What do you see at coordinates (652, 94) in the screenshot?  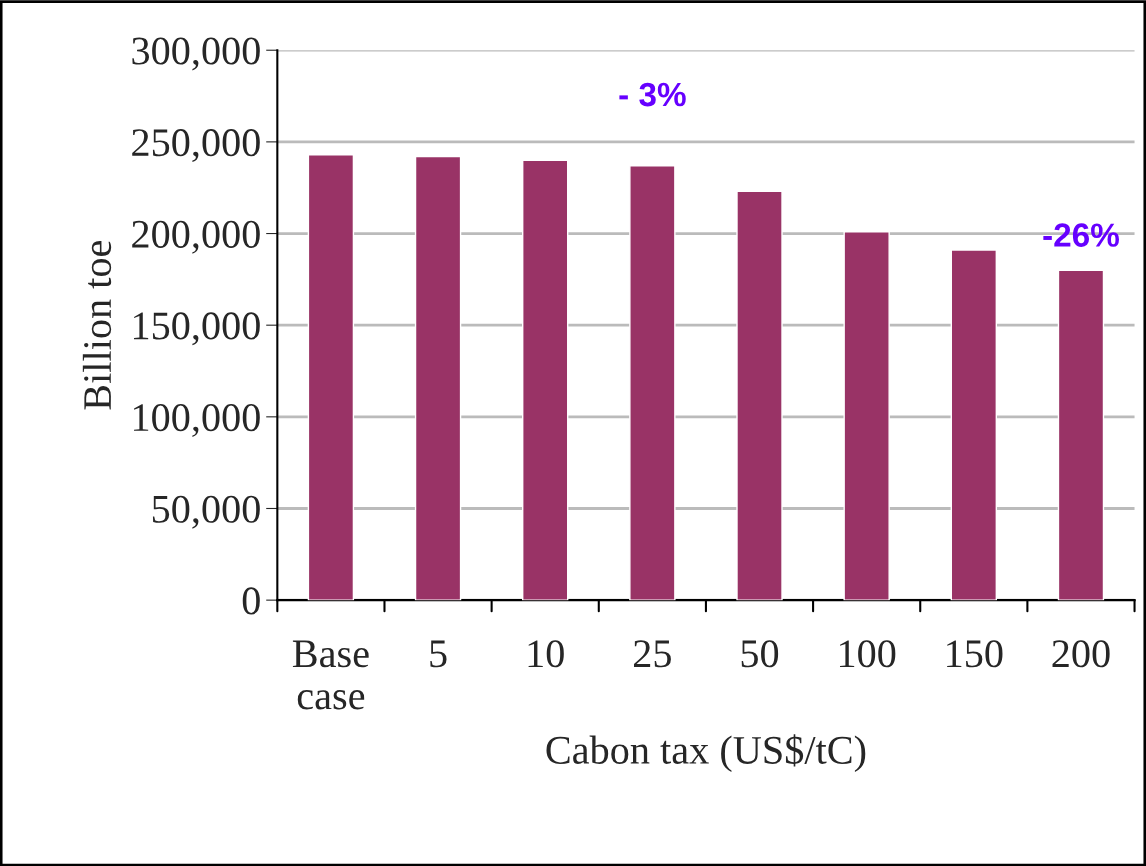 I see `annotation: - 3%` at bounding box center [652, 94].